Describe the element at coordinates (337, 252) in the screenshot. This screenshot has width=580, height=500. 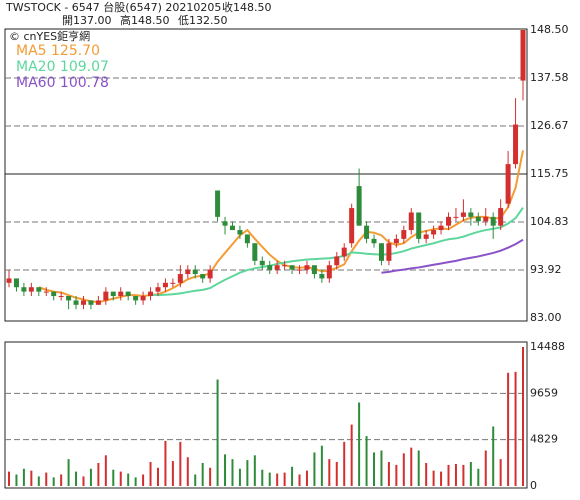
I see `ma-line` at that location.